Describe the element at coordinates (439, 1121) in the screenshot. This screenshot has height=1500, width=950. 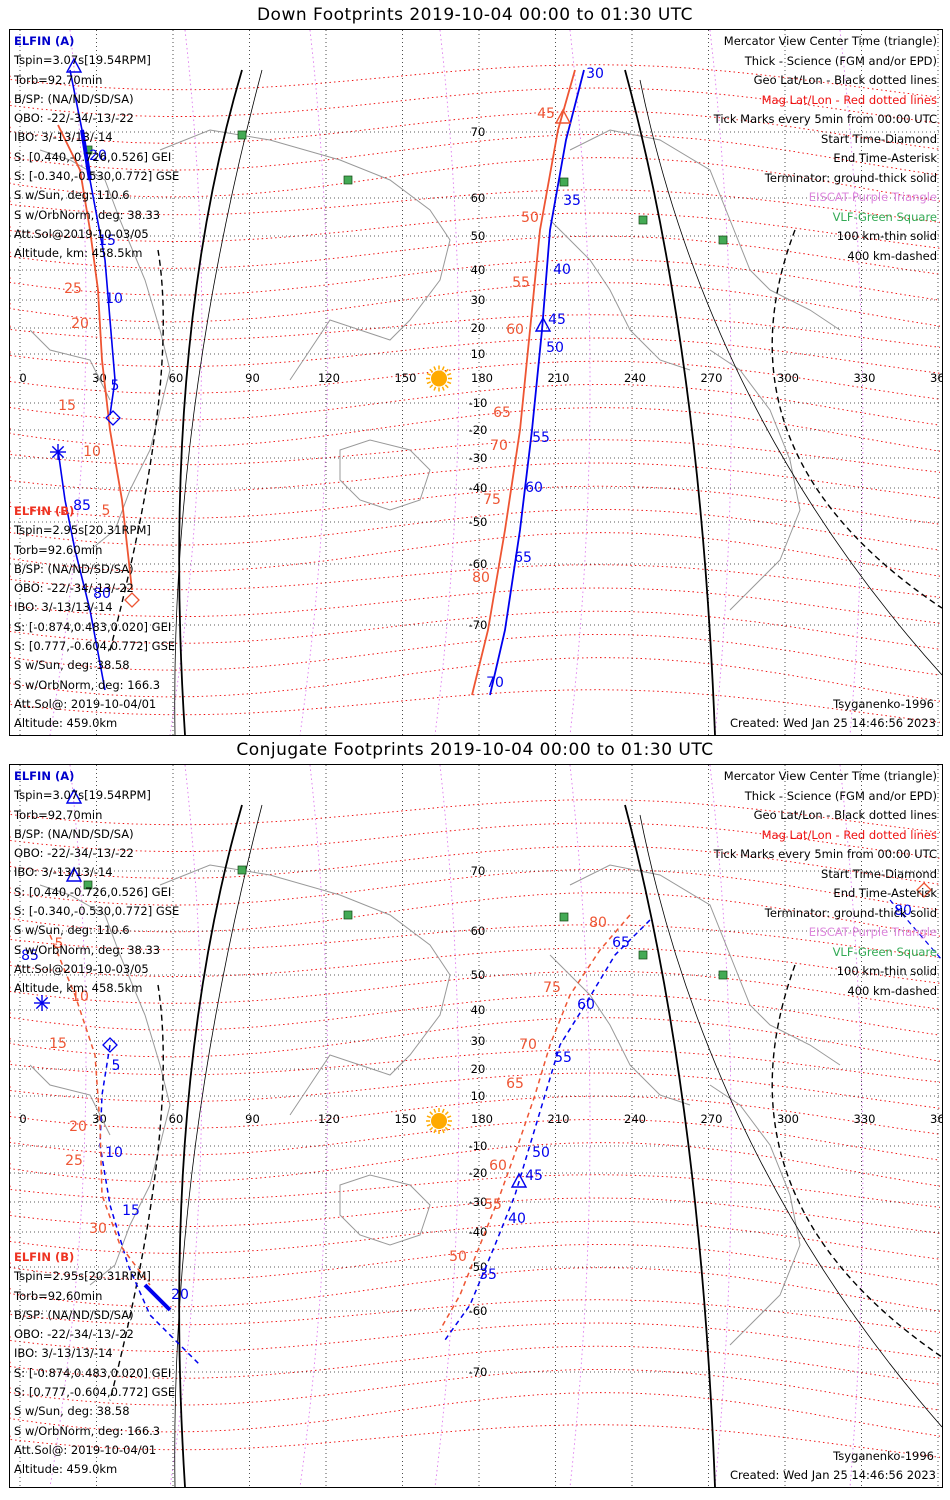
I see `sun-icon` at that location.